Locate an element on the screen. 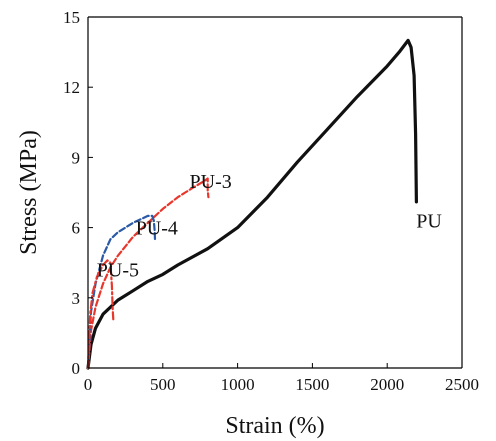  y-tick-label: 3 is located at coordinates (76, 298).